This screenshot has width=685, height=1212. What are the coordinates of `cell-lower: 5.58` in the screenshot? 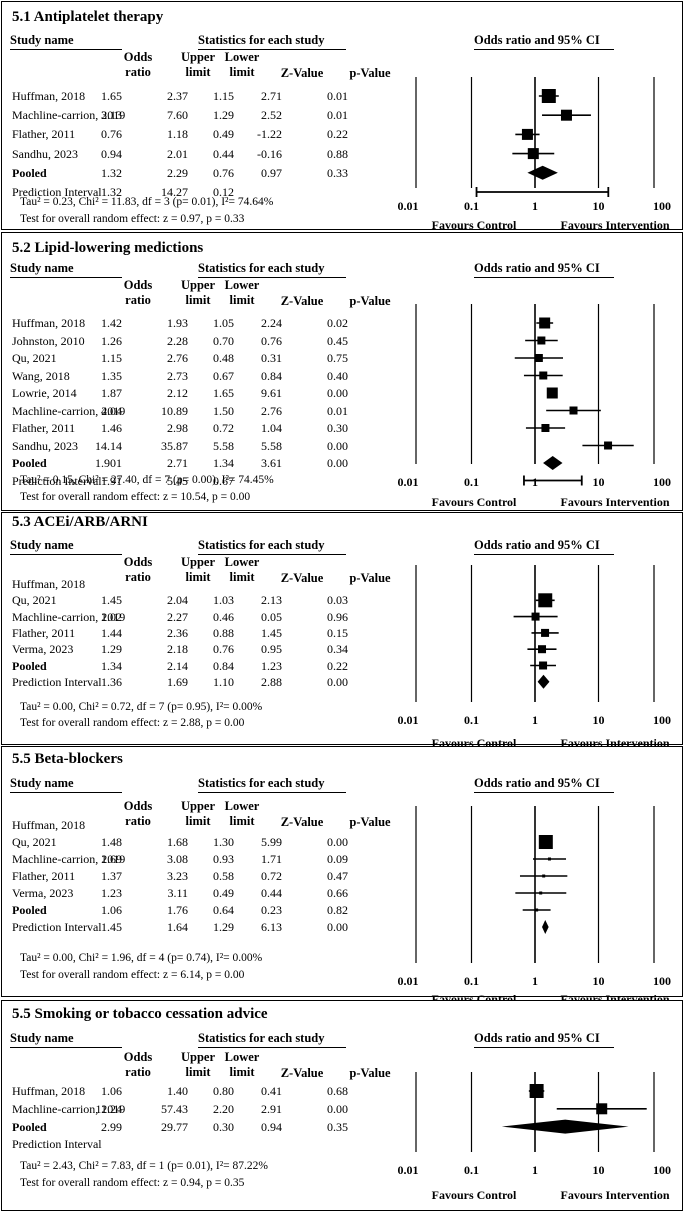 It's located at (223, 445).